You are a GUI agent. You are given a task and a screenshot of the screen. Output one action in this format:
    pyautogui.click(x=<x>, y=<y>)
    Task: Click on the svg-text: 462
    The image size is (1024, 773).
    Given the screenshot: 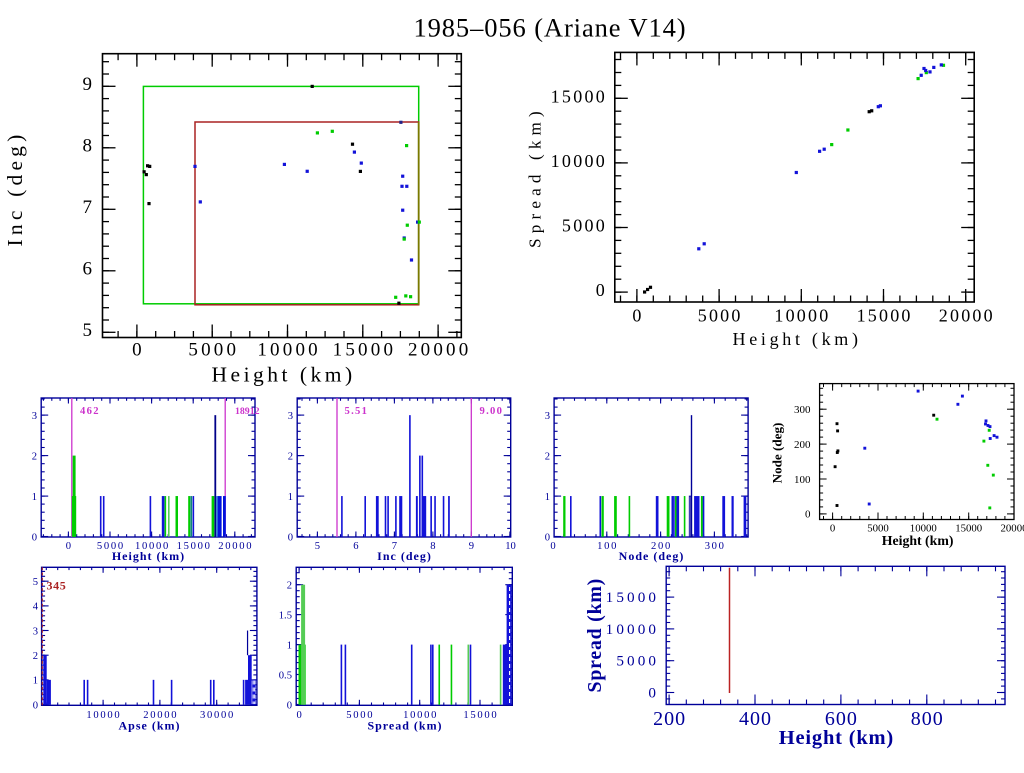 What is the action you would take?
    pyautogui.click(x=90, y=411)
    